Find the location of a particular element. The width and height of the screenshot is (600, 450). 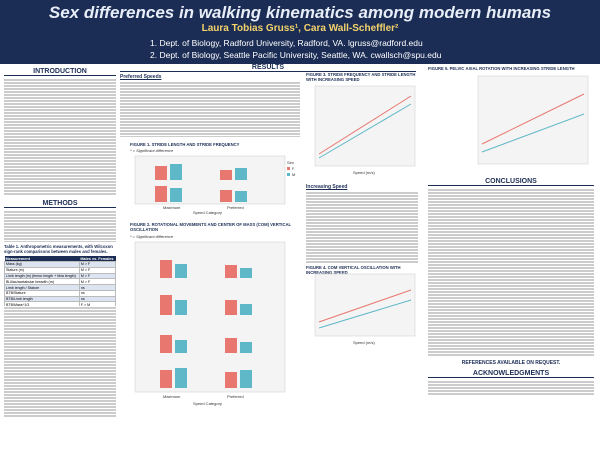

subheading: Preferred Speeds is located at coordinates (141, 77).